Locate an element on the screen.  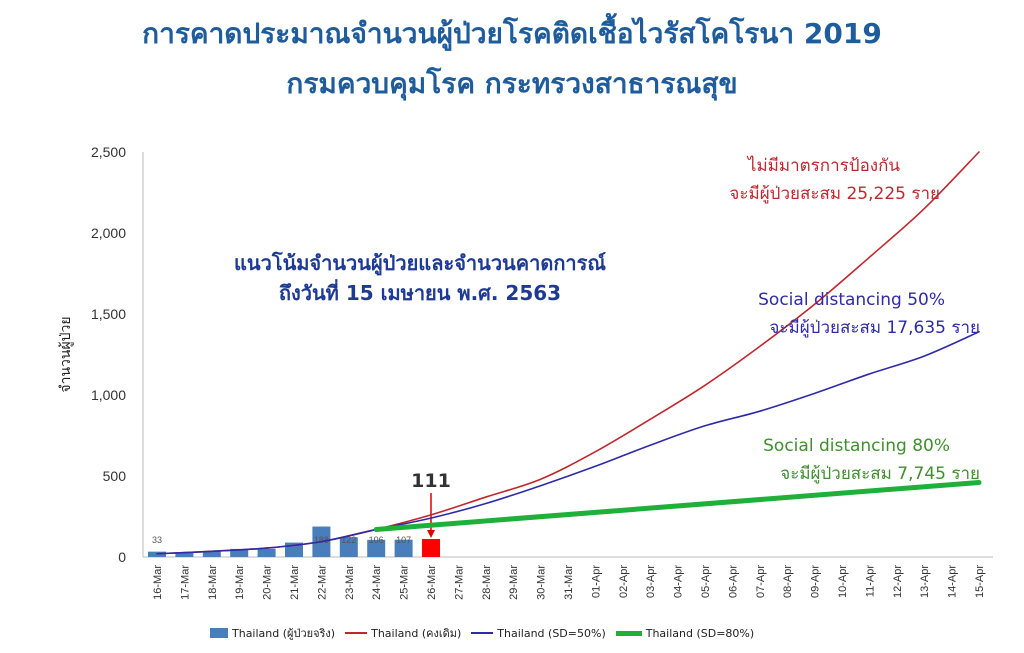
series-line-sd80 is located at coordinates (677, 505).